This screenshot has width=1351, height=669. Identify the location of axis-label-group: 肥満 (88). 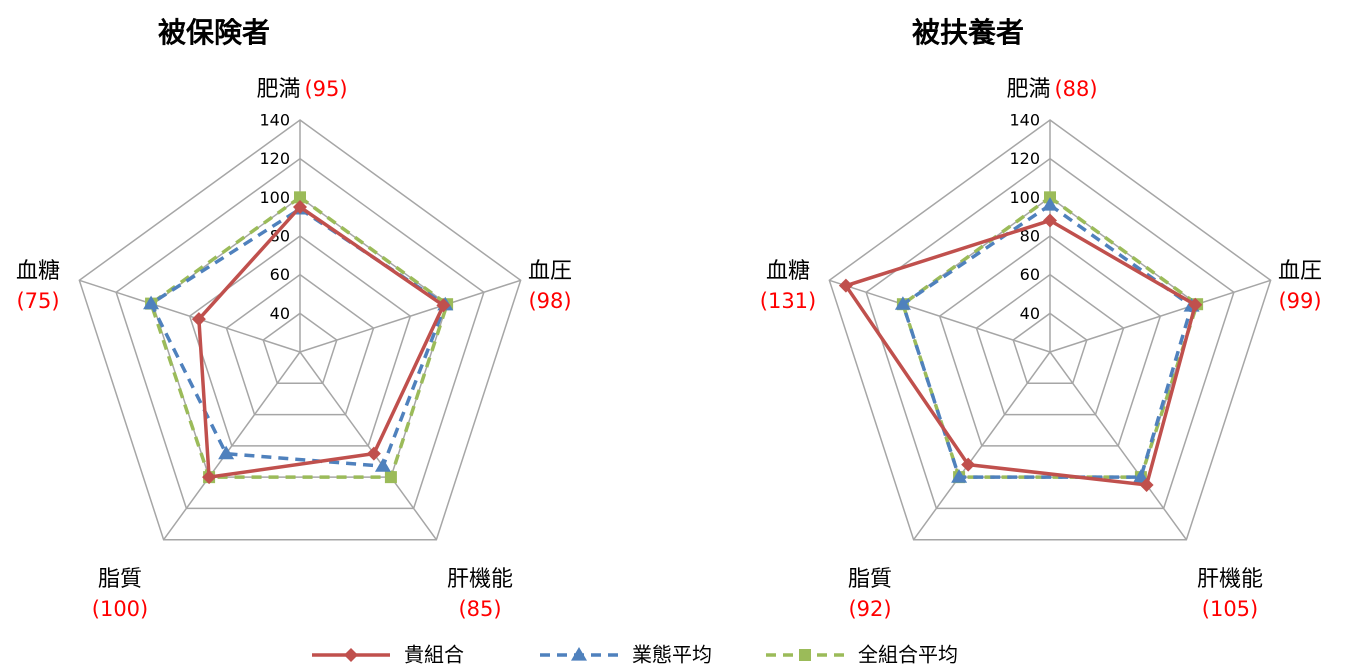
(1051, 89).